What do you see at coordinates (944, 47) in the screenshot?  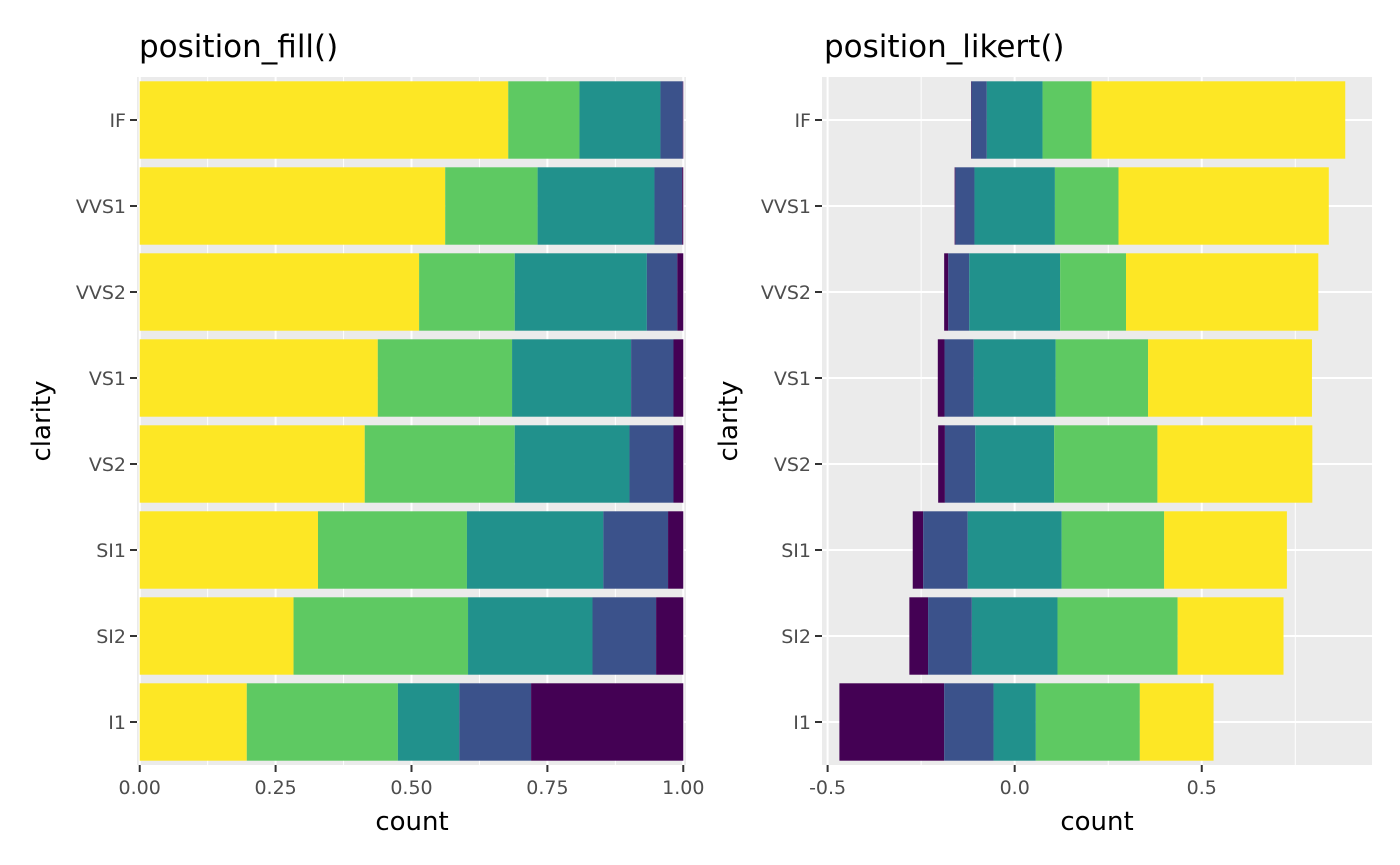 I see `likert-chart-title: position_likert()` at bounding box center [944, 47].